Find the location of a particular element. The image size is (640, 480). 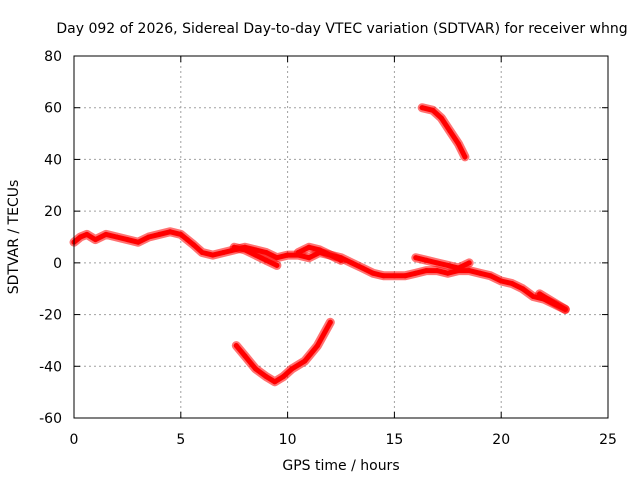

x-axis-label: GPS time / hours is located at coordinates (340, 466).